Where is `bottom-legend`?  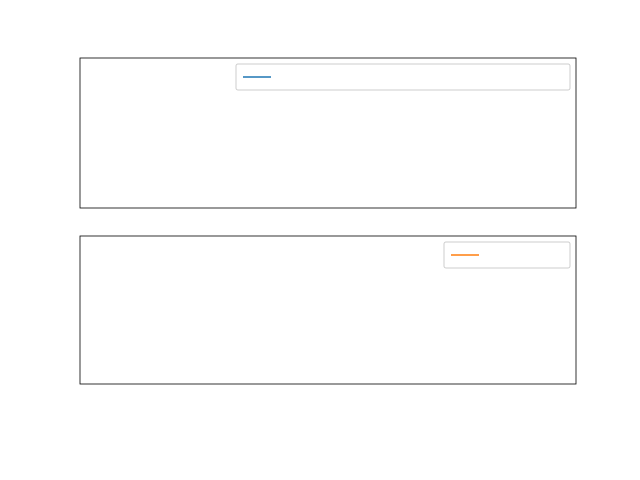 bottom-legend is located at coordinates (507, 255).